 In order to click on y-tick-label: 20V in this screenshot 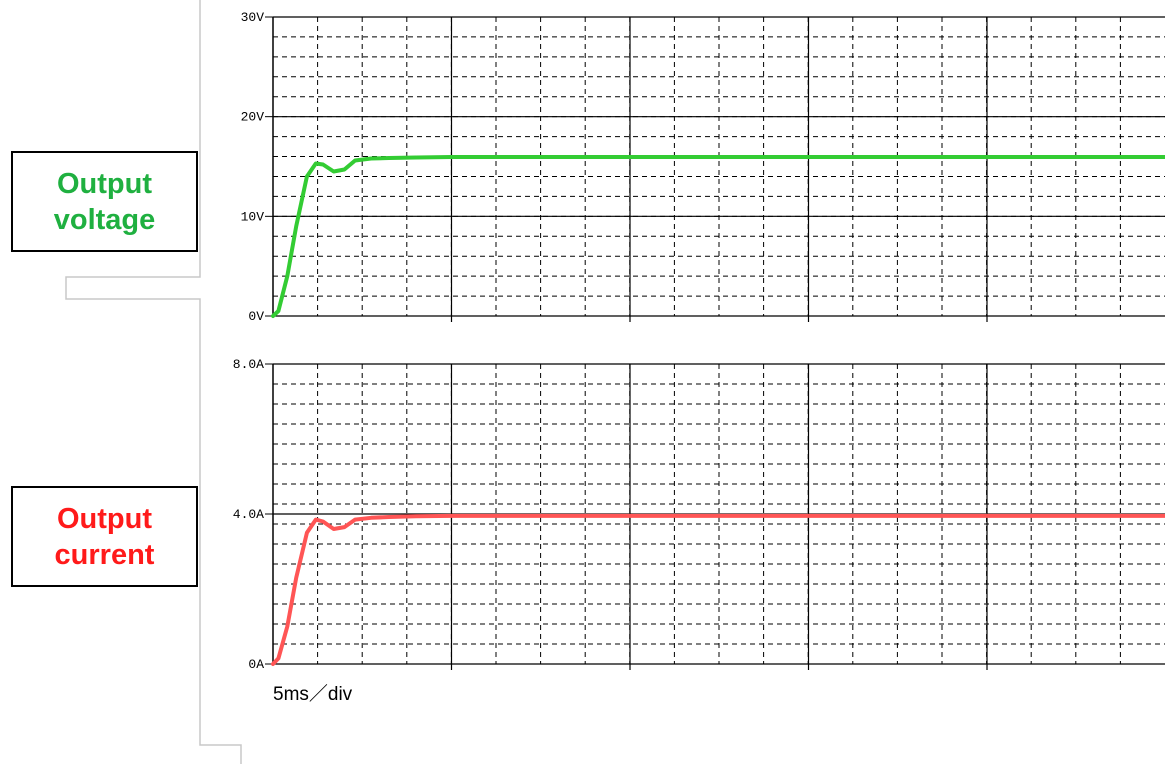, I will do `click(253, 117)`.